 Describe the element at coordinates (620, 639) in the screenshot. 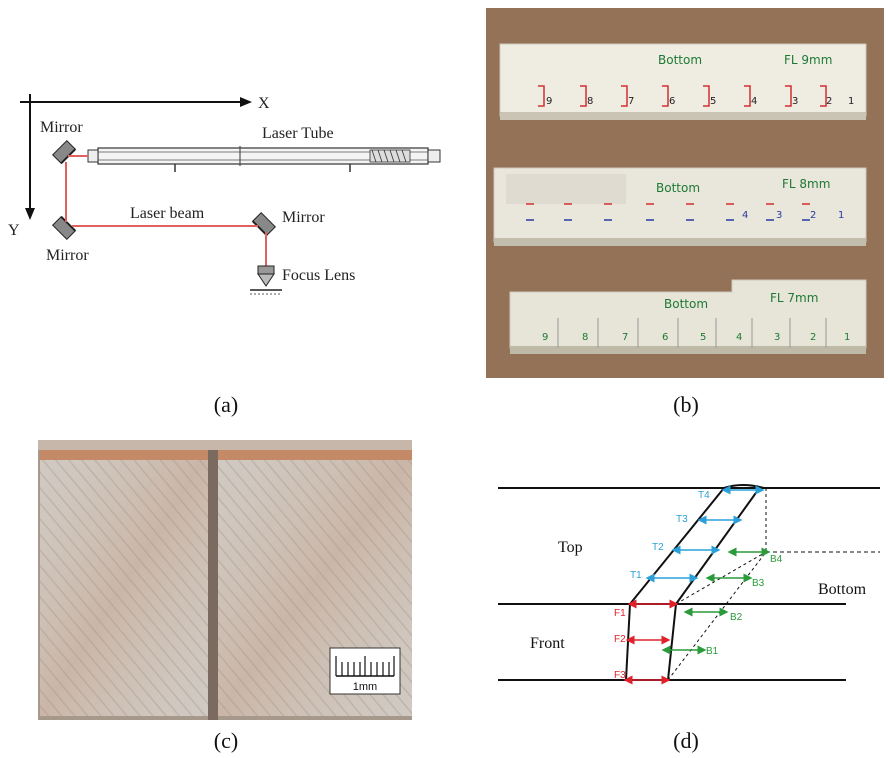

I see `f-label: F2` at that location.